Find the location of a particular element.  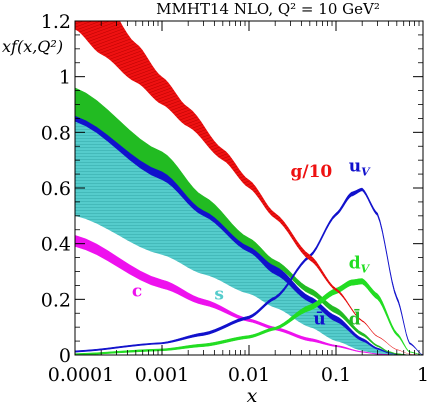

y-tick-label: 0.4 is located at coordinates (56, 245).